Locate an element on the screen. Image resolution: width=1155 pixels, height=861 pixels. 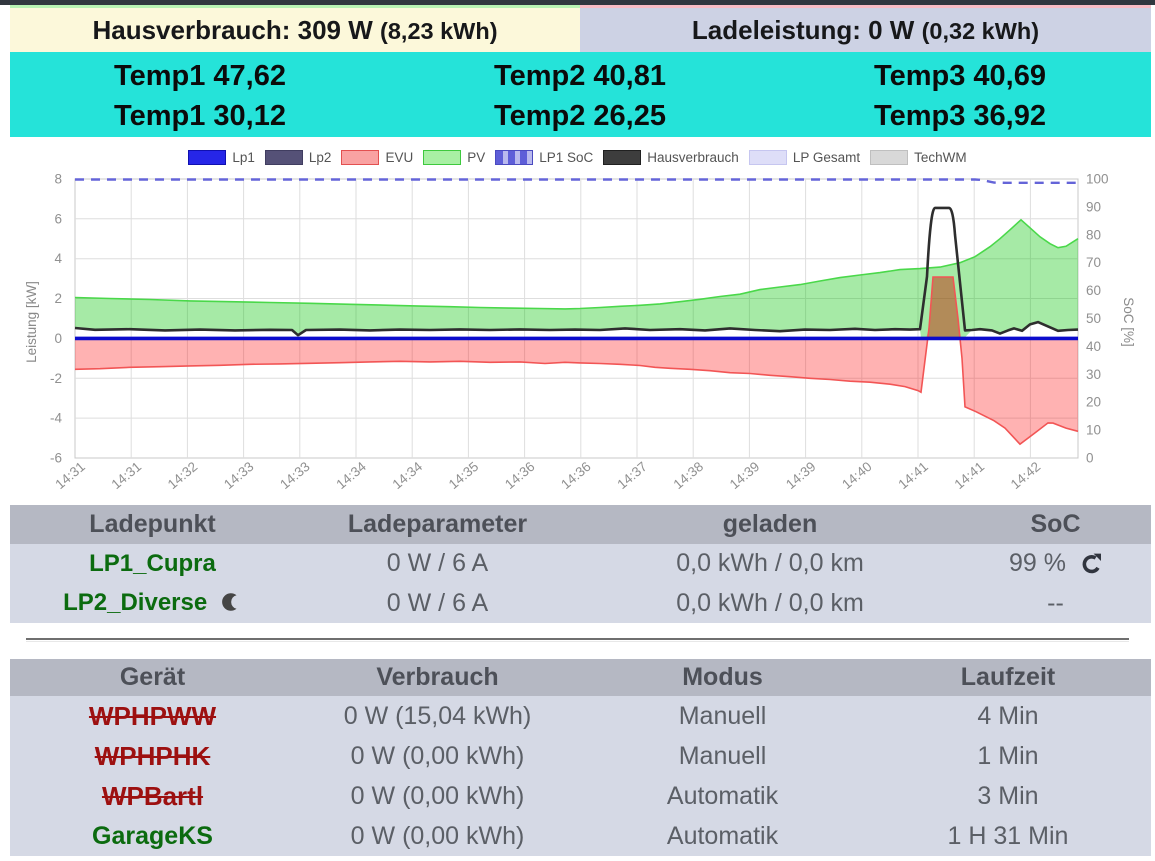
svg-text: 14:40 is located at coordinates (857, 475).